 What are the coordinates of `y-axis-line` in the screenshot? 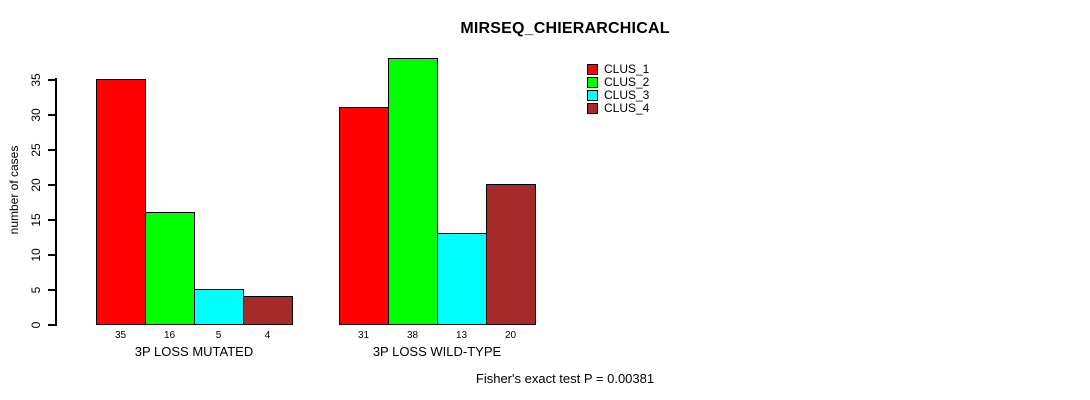 It's located at (56, 202).